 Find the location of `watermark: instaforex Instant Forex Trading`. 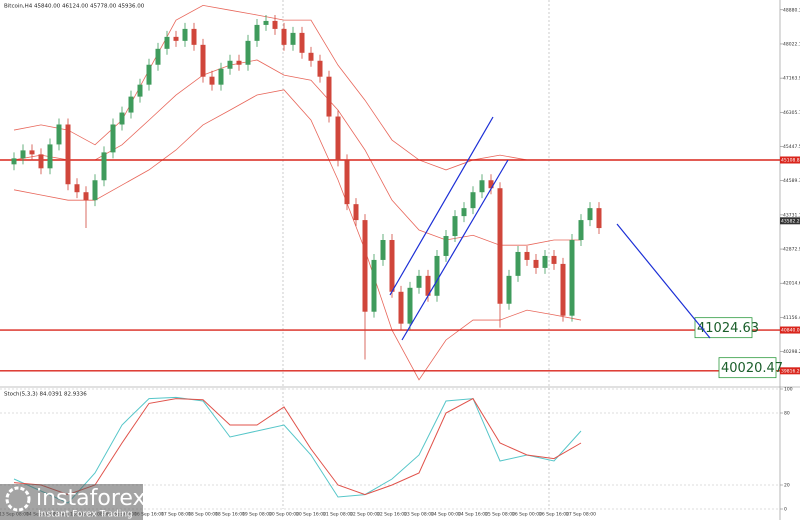

watermark: instaforex Instant Forex Trading is located at coordinates (73, 502).